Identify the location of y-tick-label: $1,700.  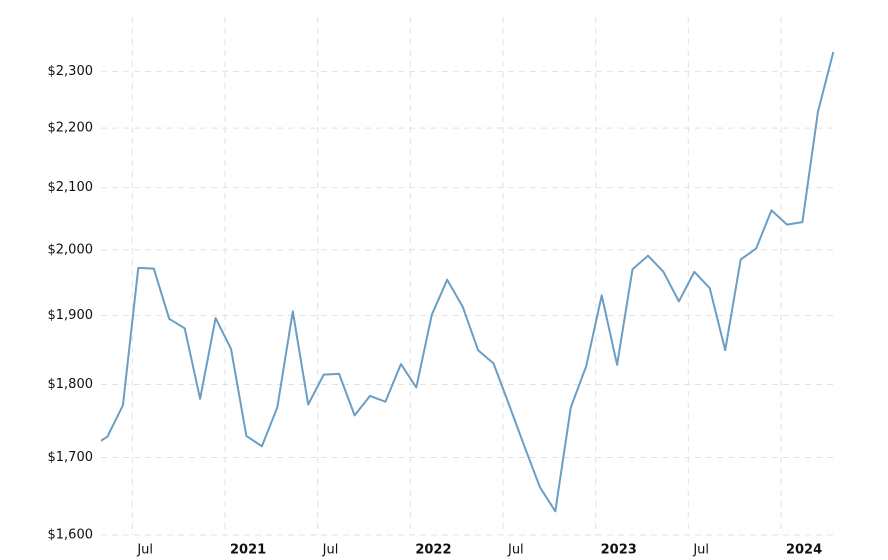
(71, 457).